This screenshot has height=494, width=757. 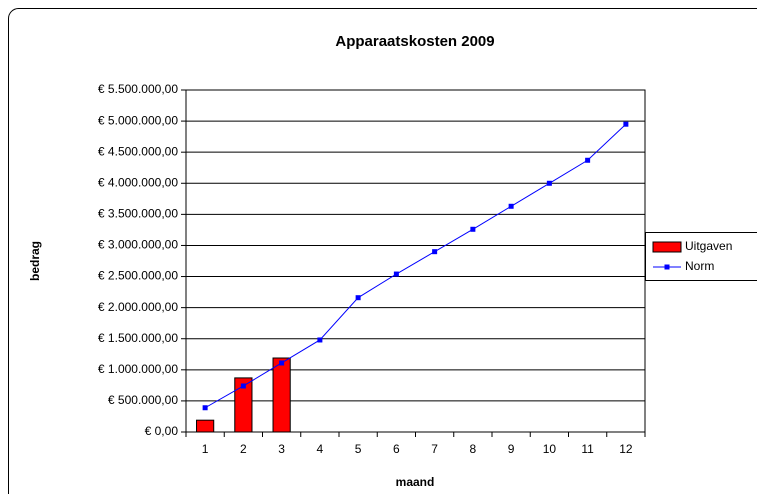 I want to click on x-tick-label: 5, so click(x=358, y=449).